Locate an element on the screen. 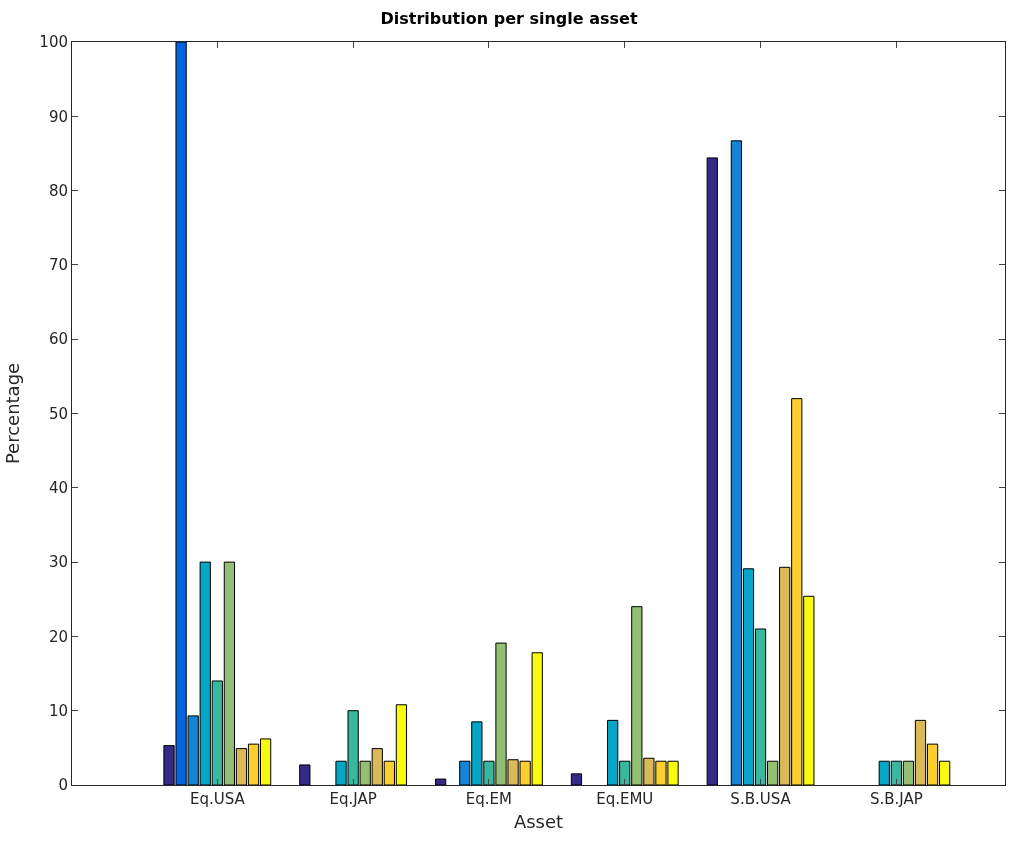  y-tick-label: 40 is located at coordinates (58, 488).